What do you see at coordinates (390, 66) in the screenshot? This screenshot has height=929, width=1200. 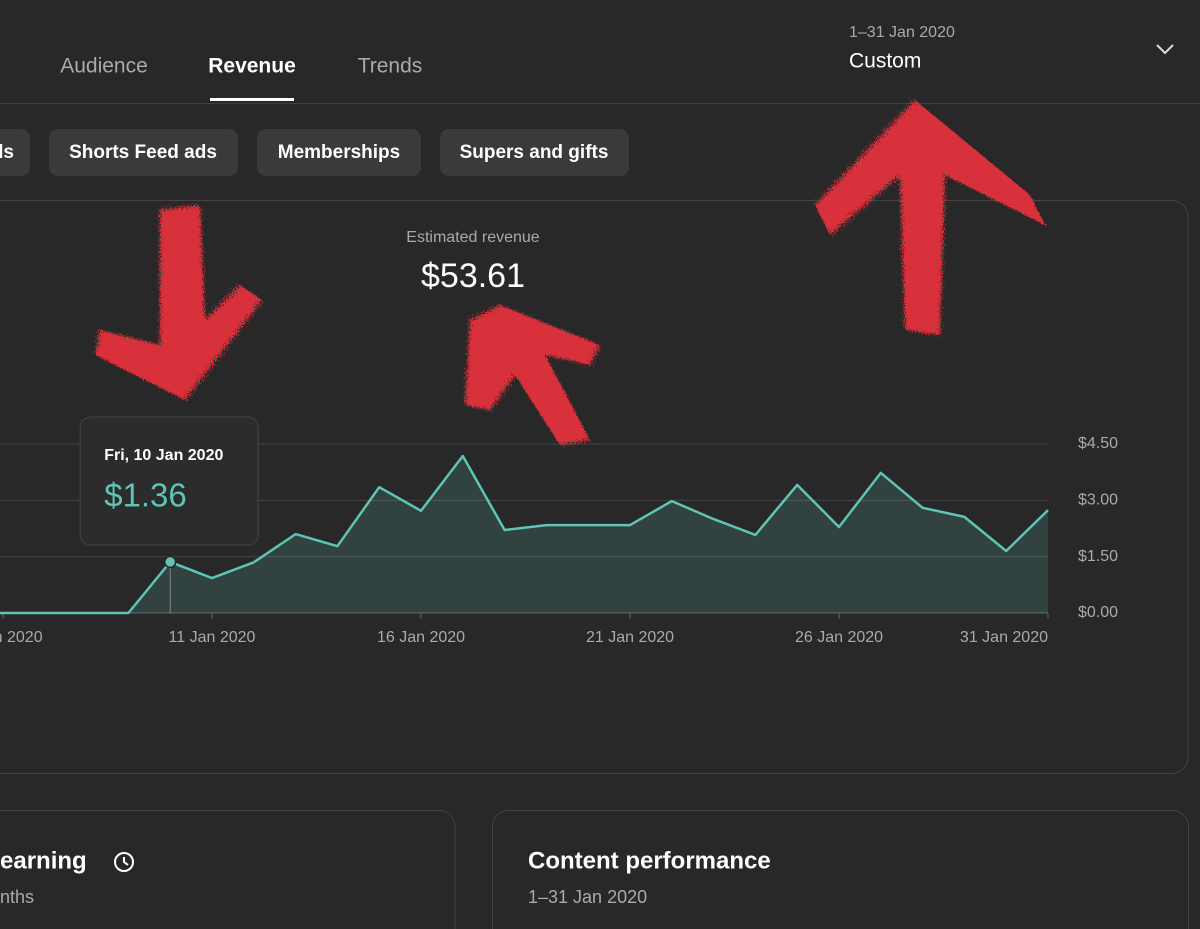 I see `tab: Trends` at bounding box center [390, 66].